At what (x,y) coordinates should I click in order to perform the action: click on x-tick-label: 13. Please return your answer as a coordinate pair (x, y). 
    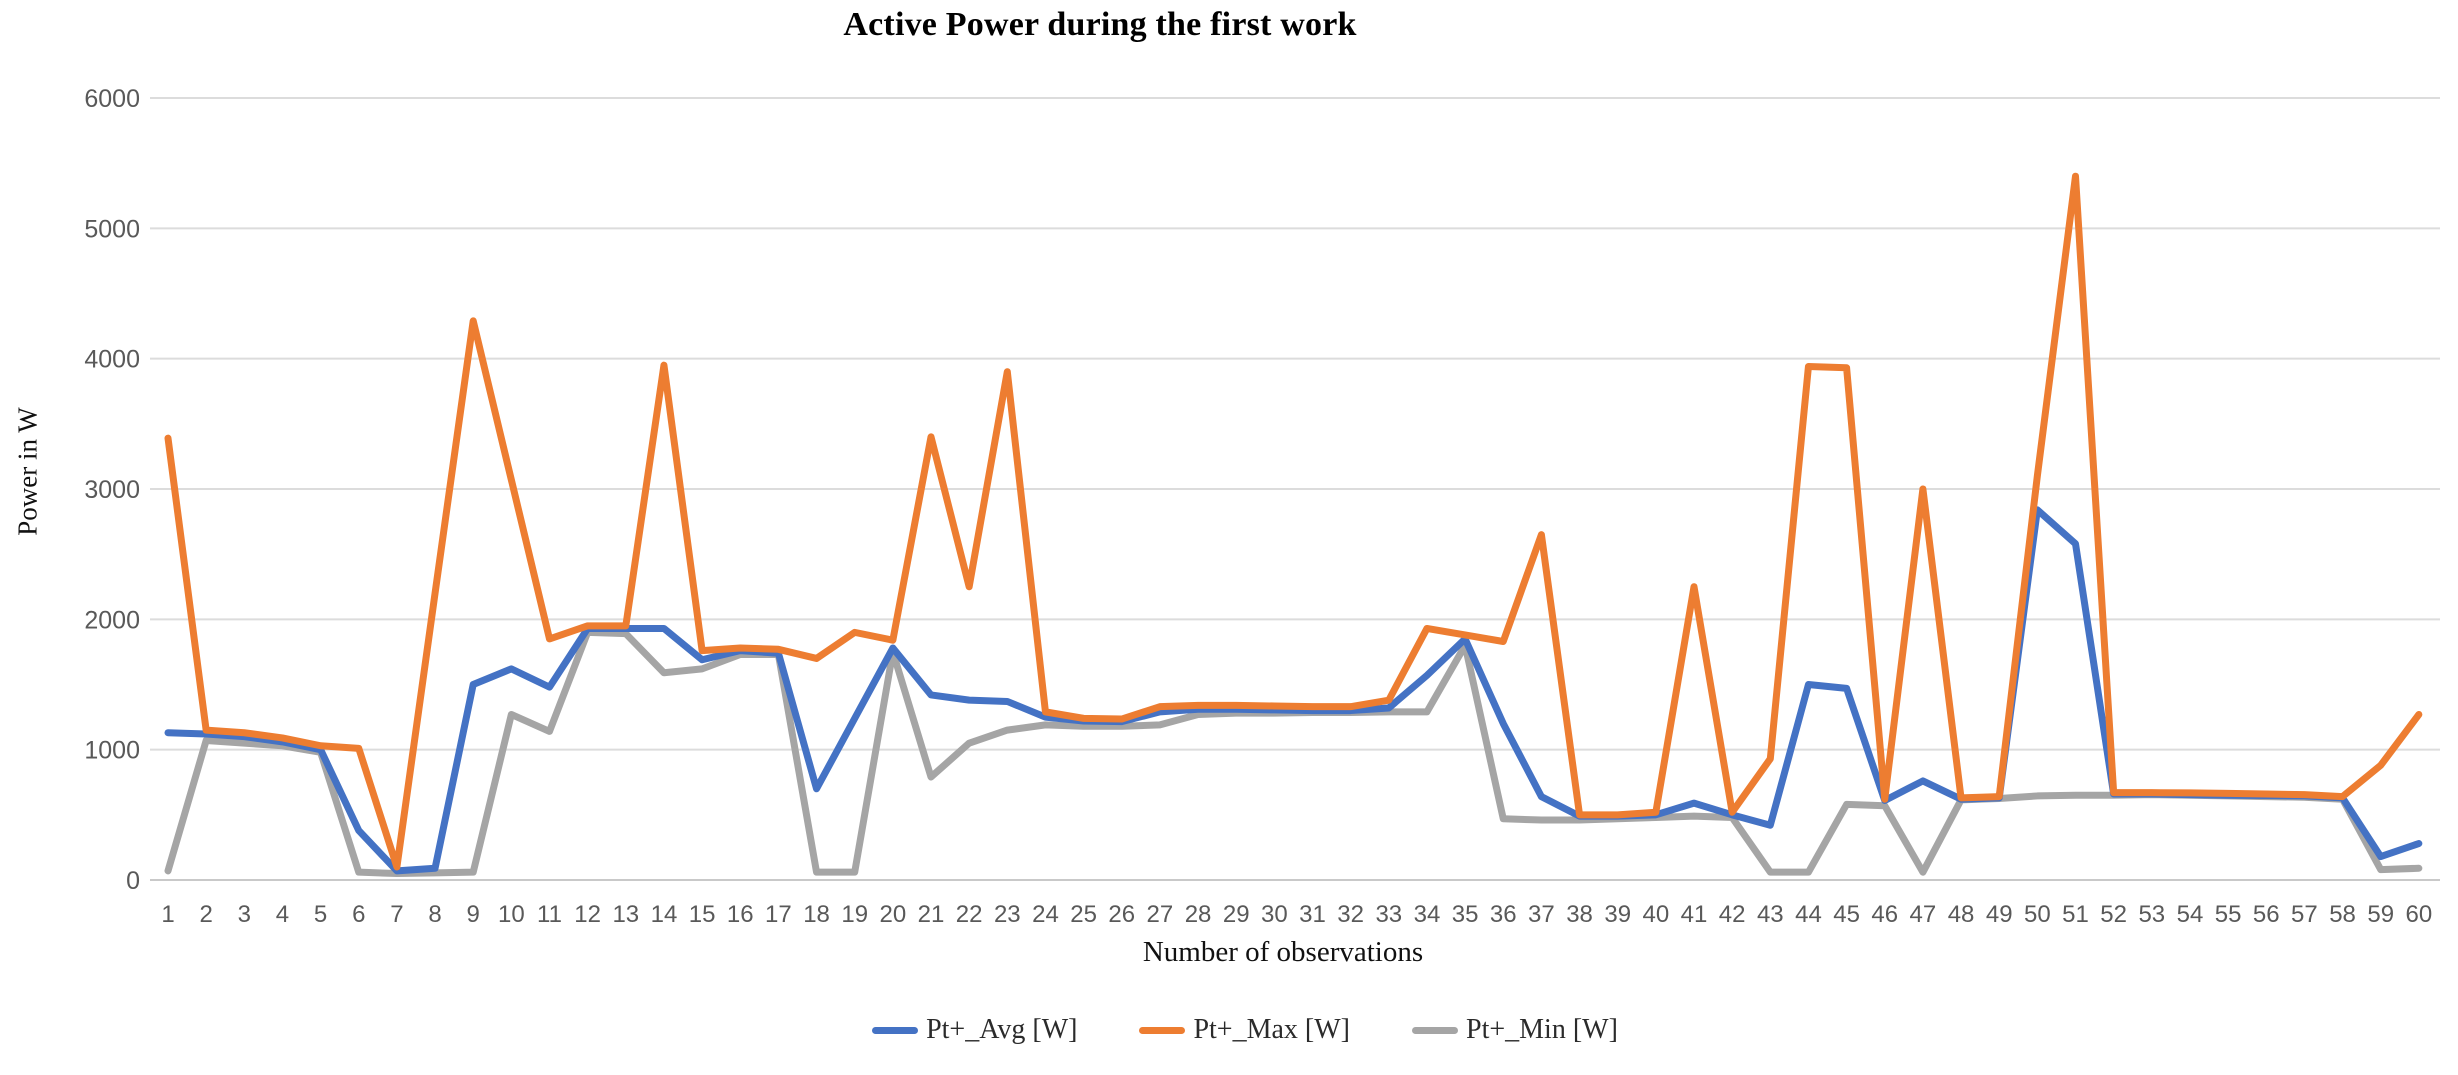
    Looking at the image, I should click on (625, 914).